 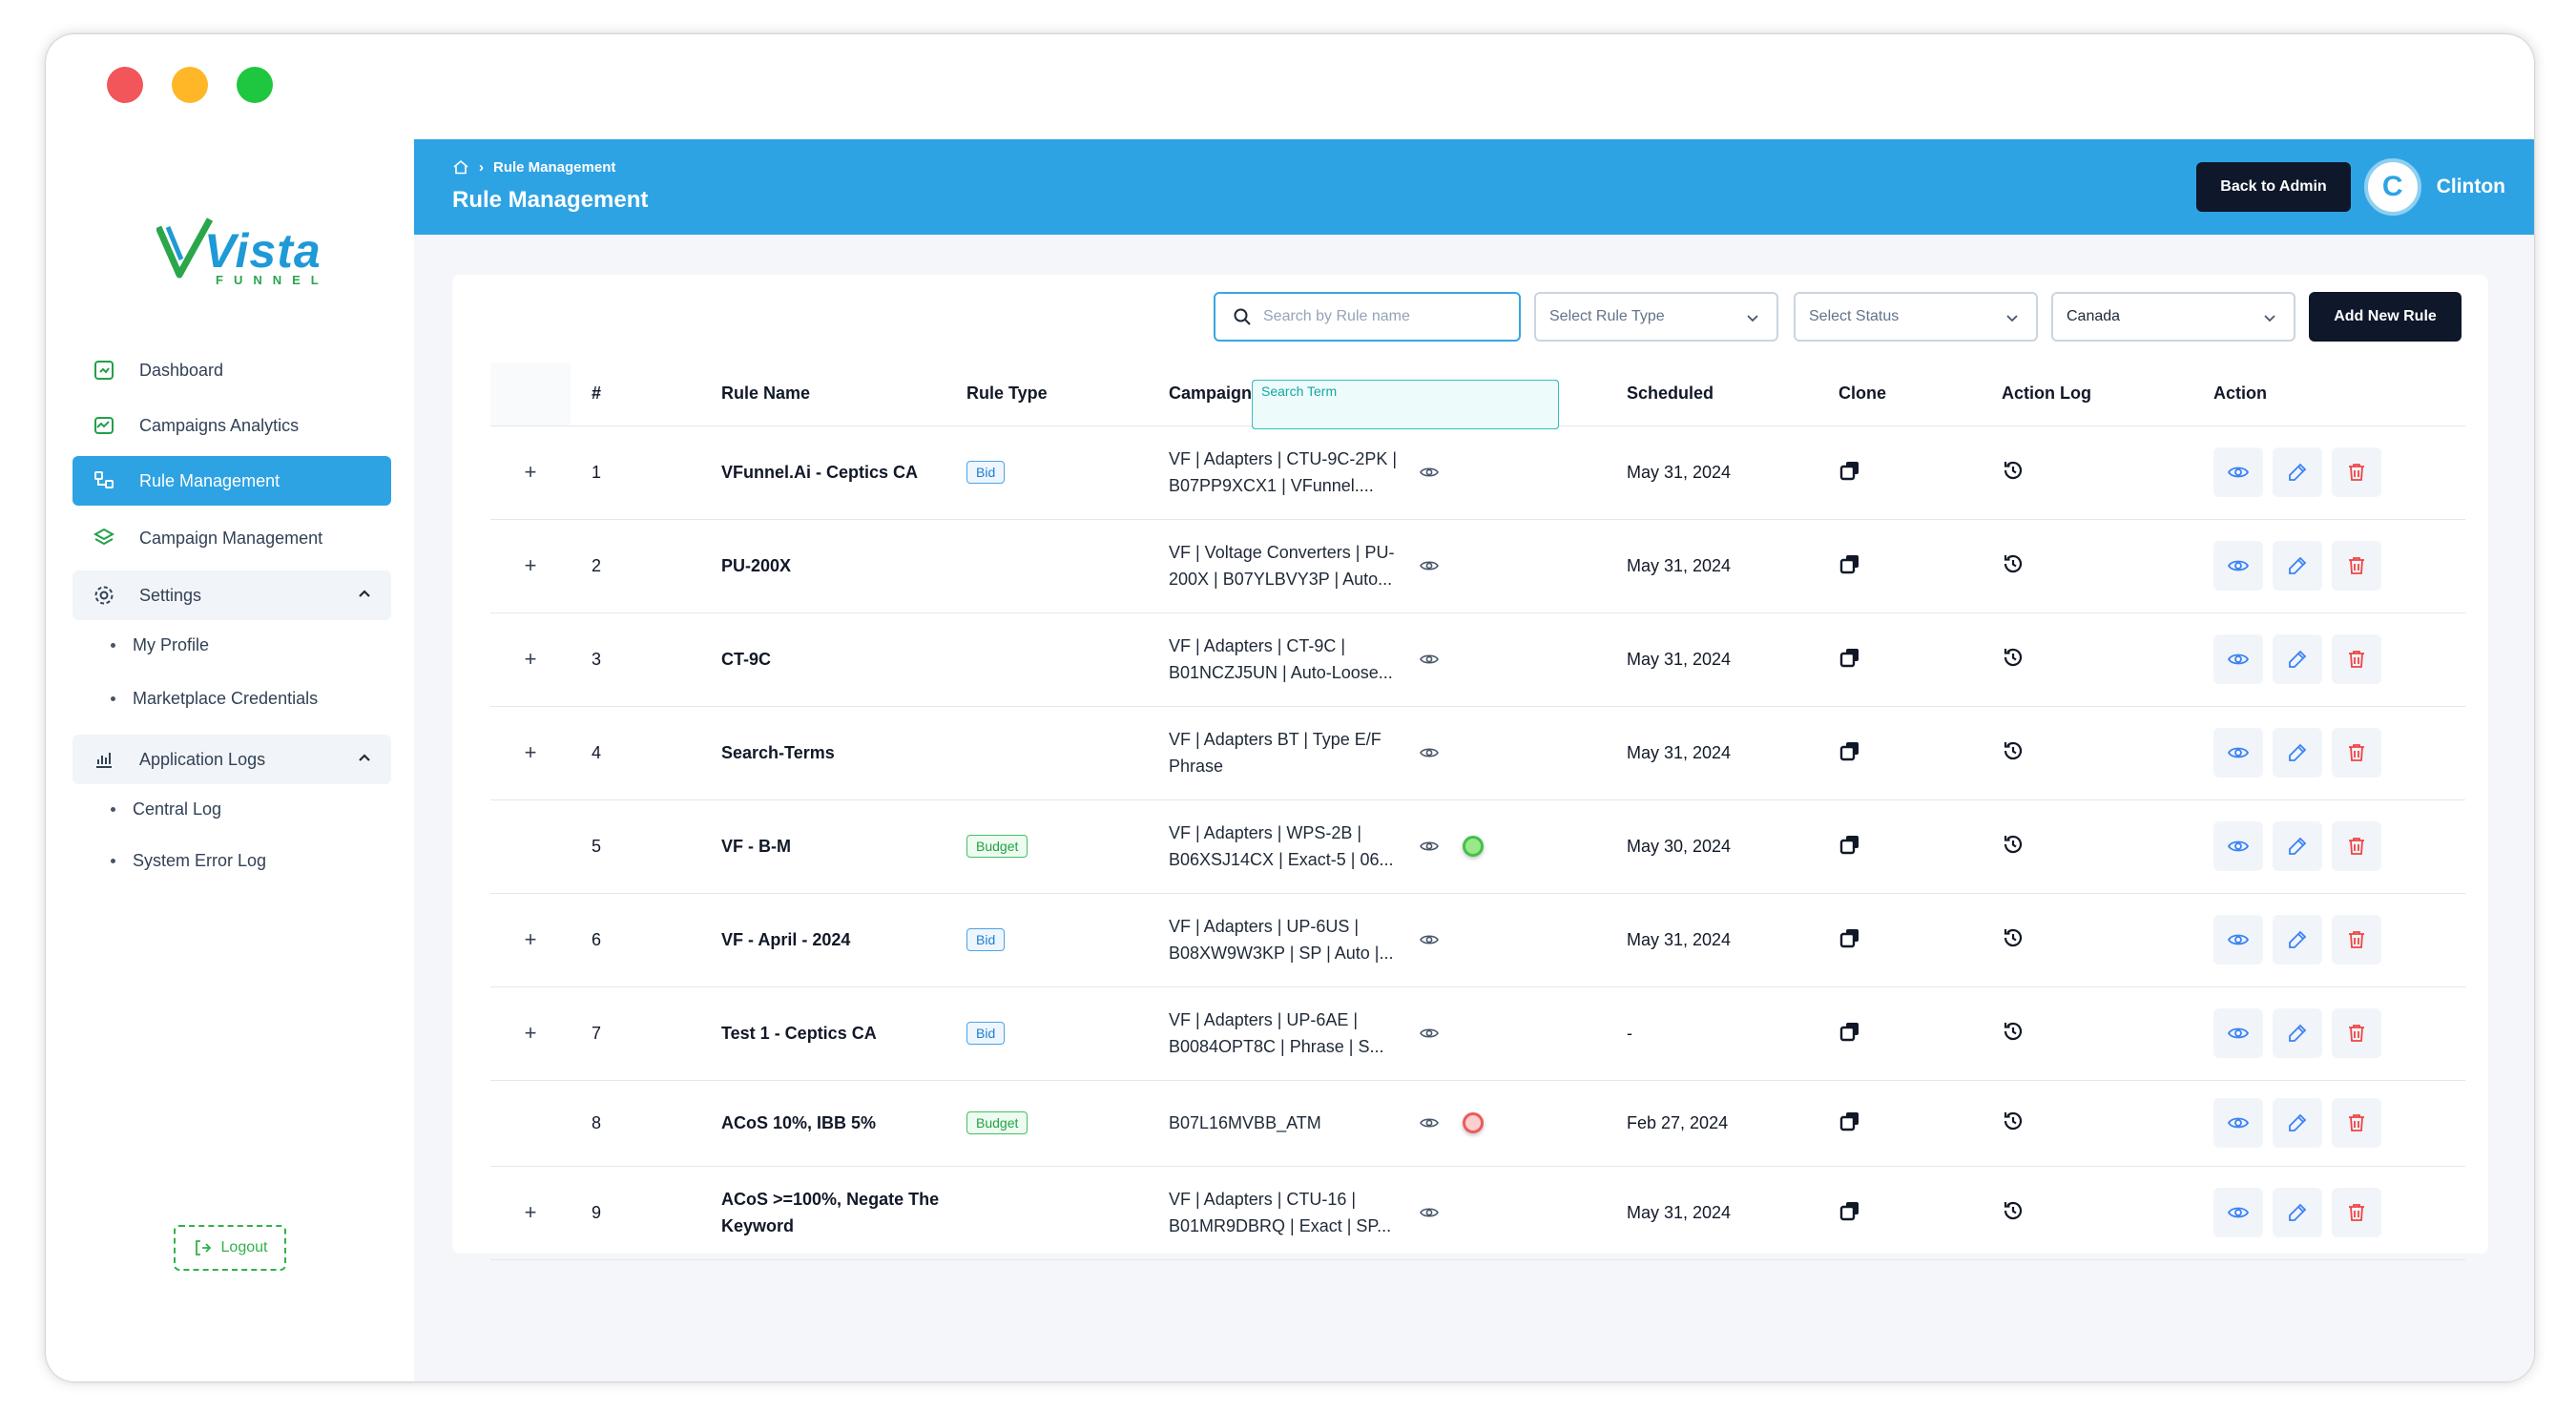 What do you see at coordinates (2385, 317) in the screenshot?
I see `add-new-rule-button: Add New Rule` at bounding box center [2385, 317].